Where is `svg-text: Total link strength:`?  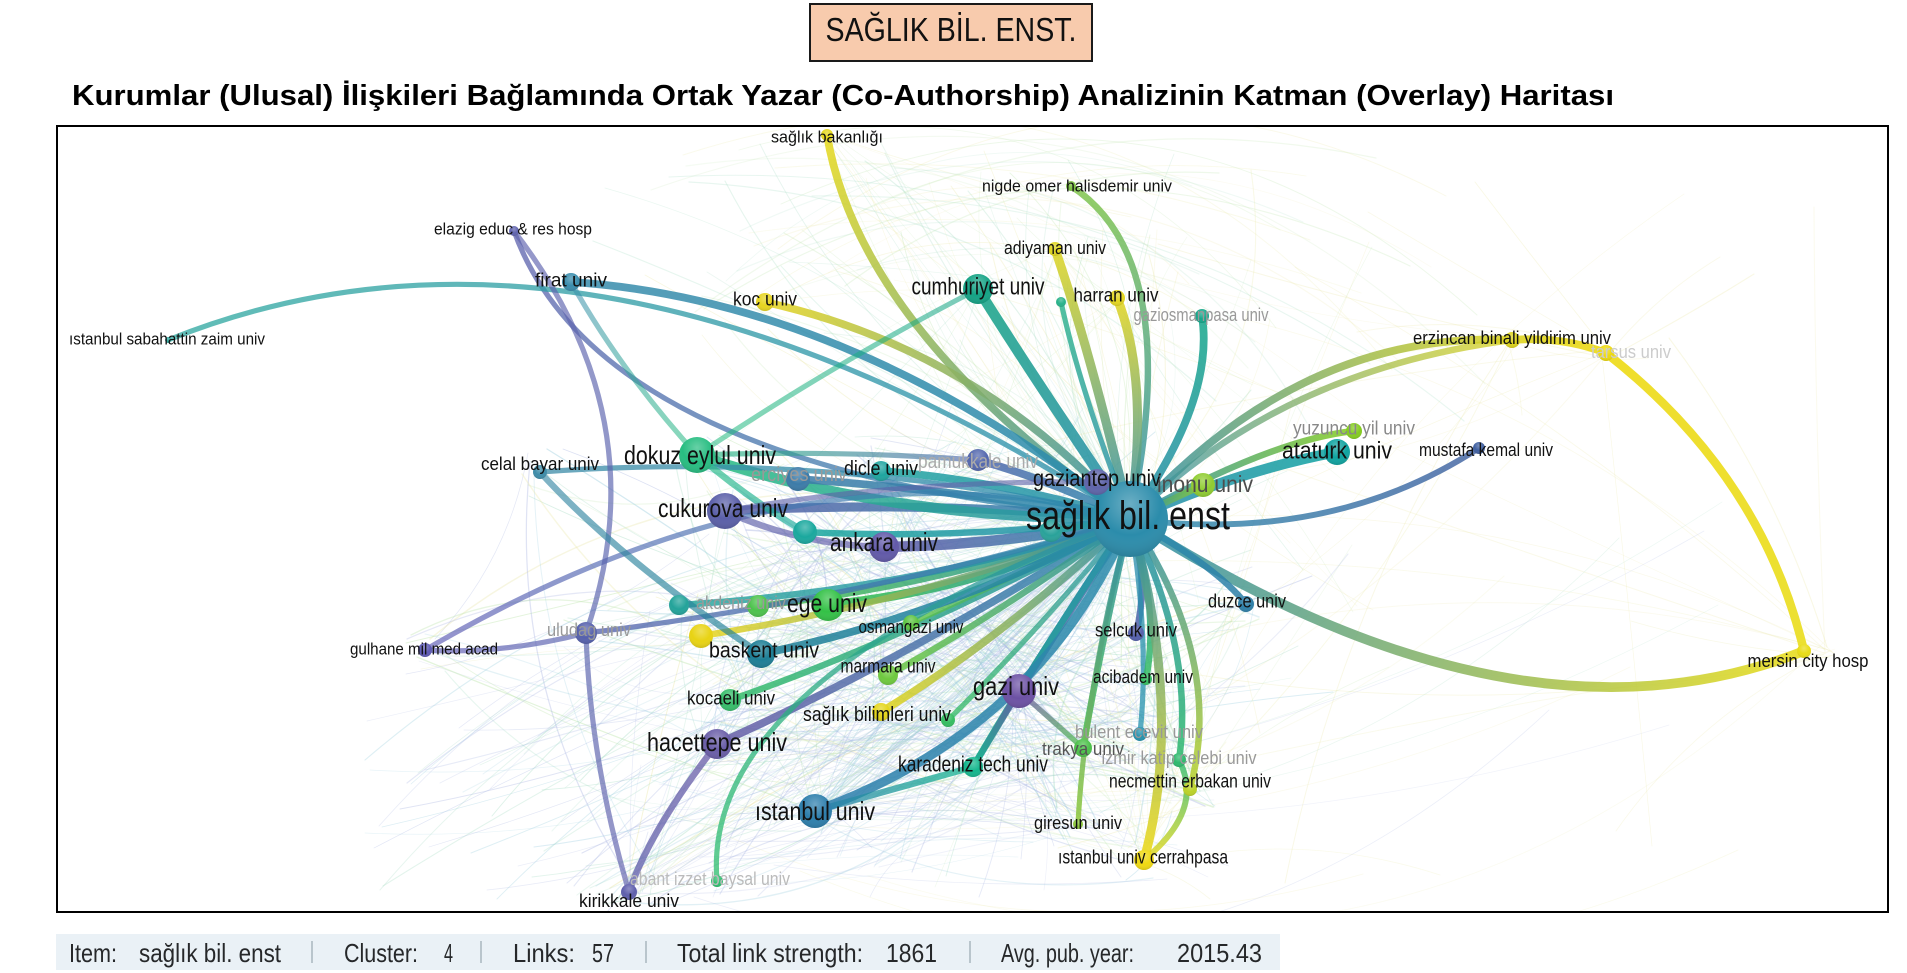 svg-text: Total link strength: is located at coordinates (770, 953).